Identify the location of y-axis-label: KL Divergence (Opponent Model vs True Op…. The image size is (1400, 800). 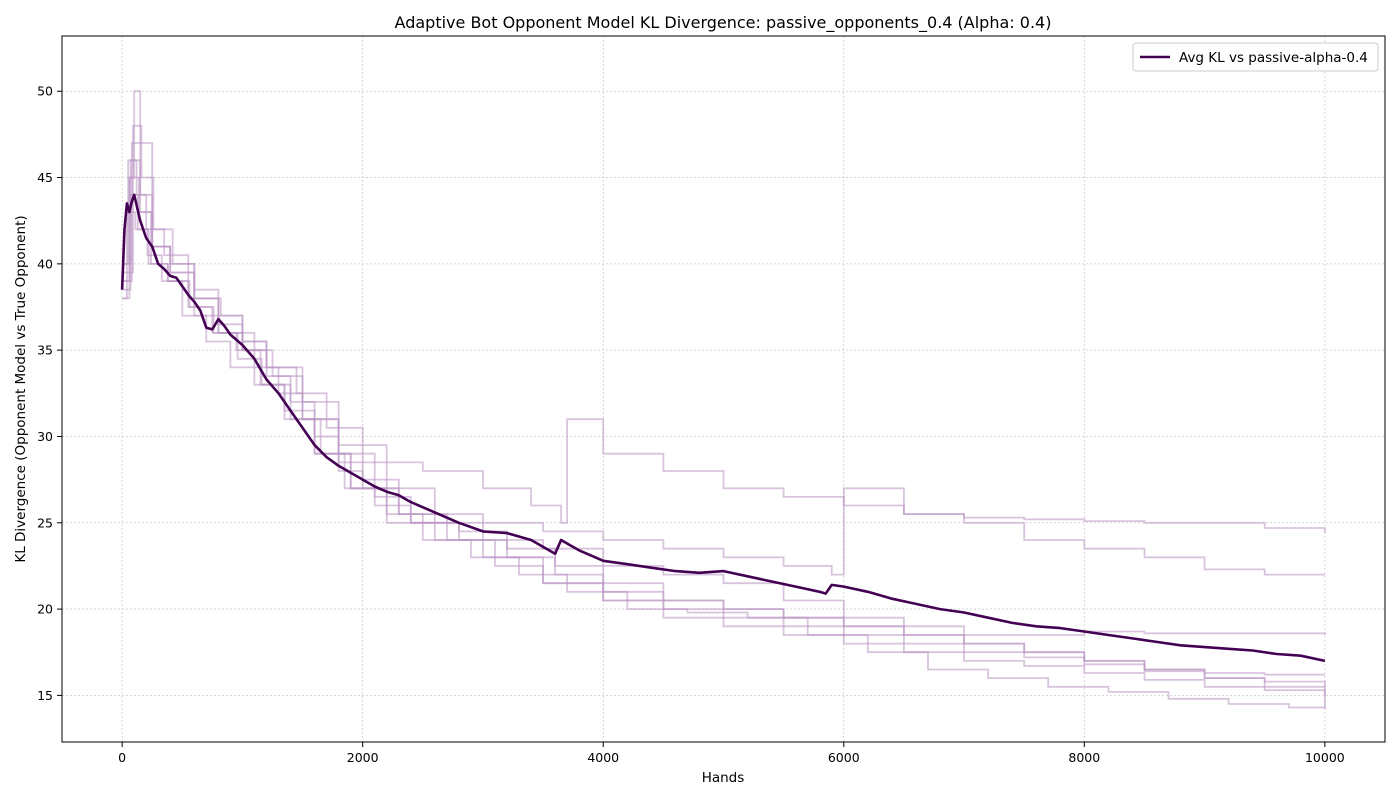
(21, 388).